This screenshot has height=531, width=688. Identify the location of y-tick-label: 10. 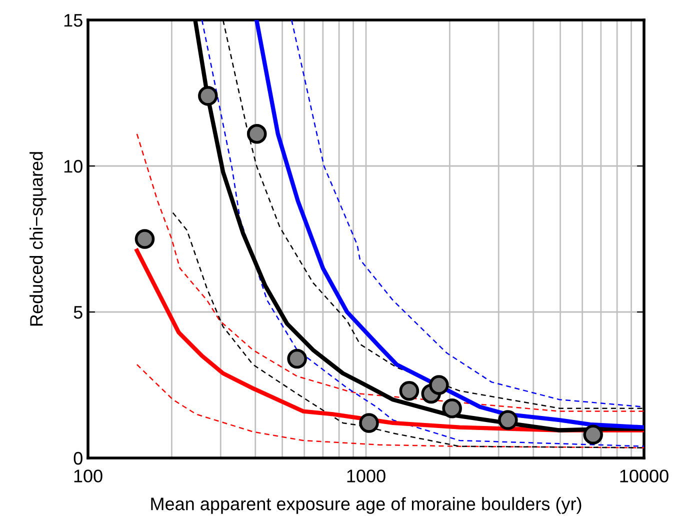
(73, 166).